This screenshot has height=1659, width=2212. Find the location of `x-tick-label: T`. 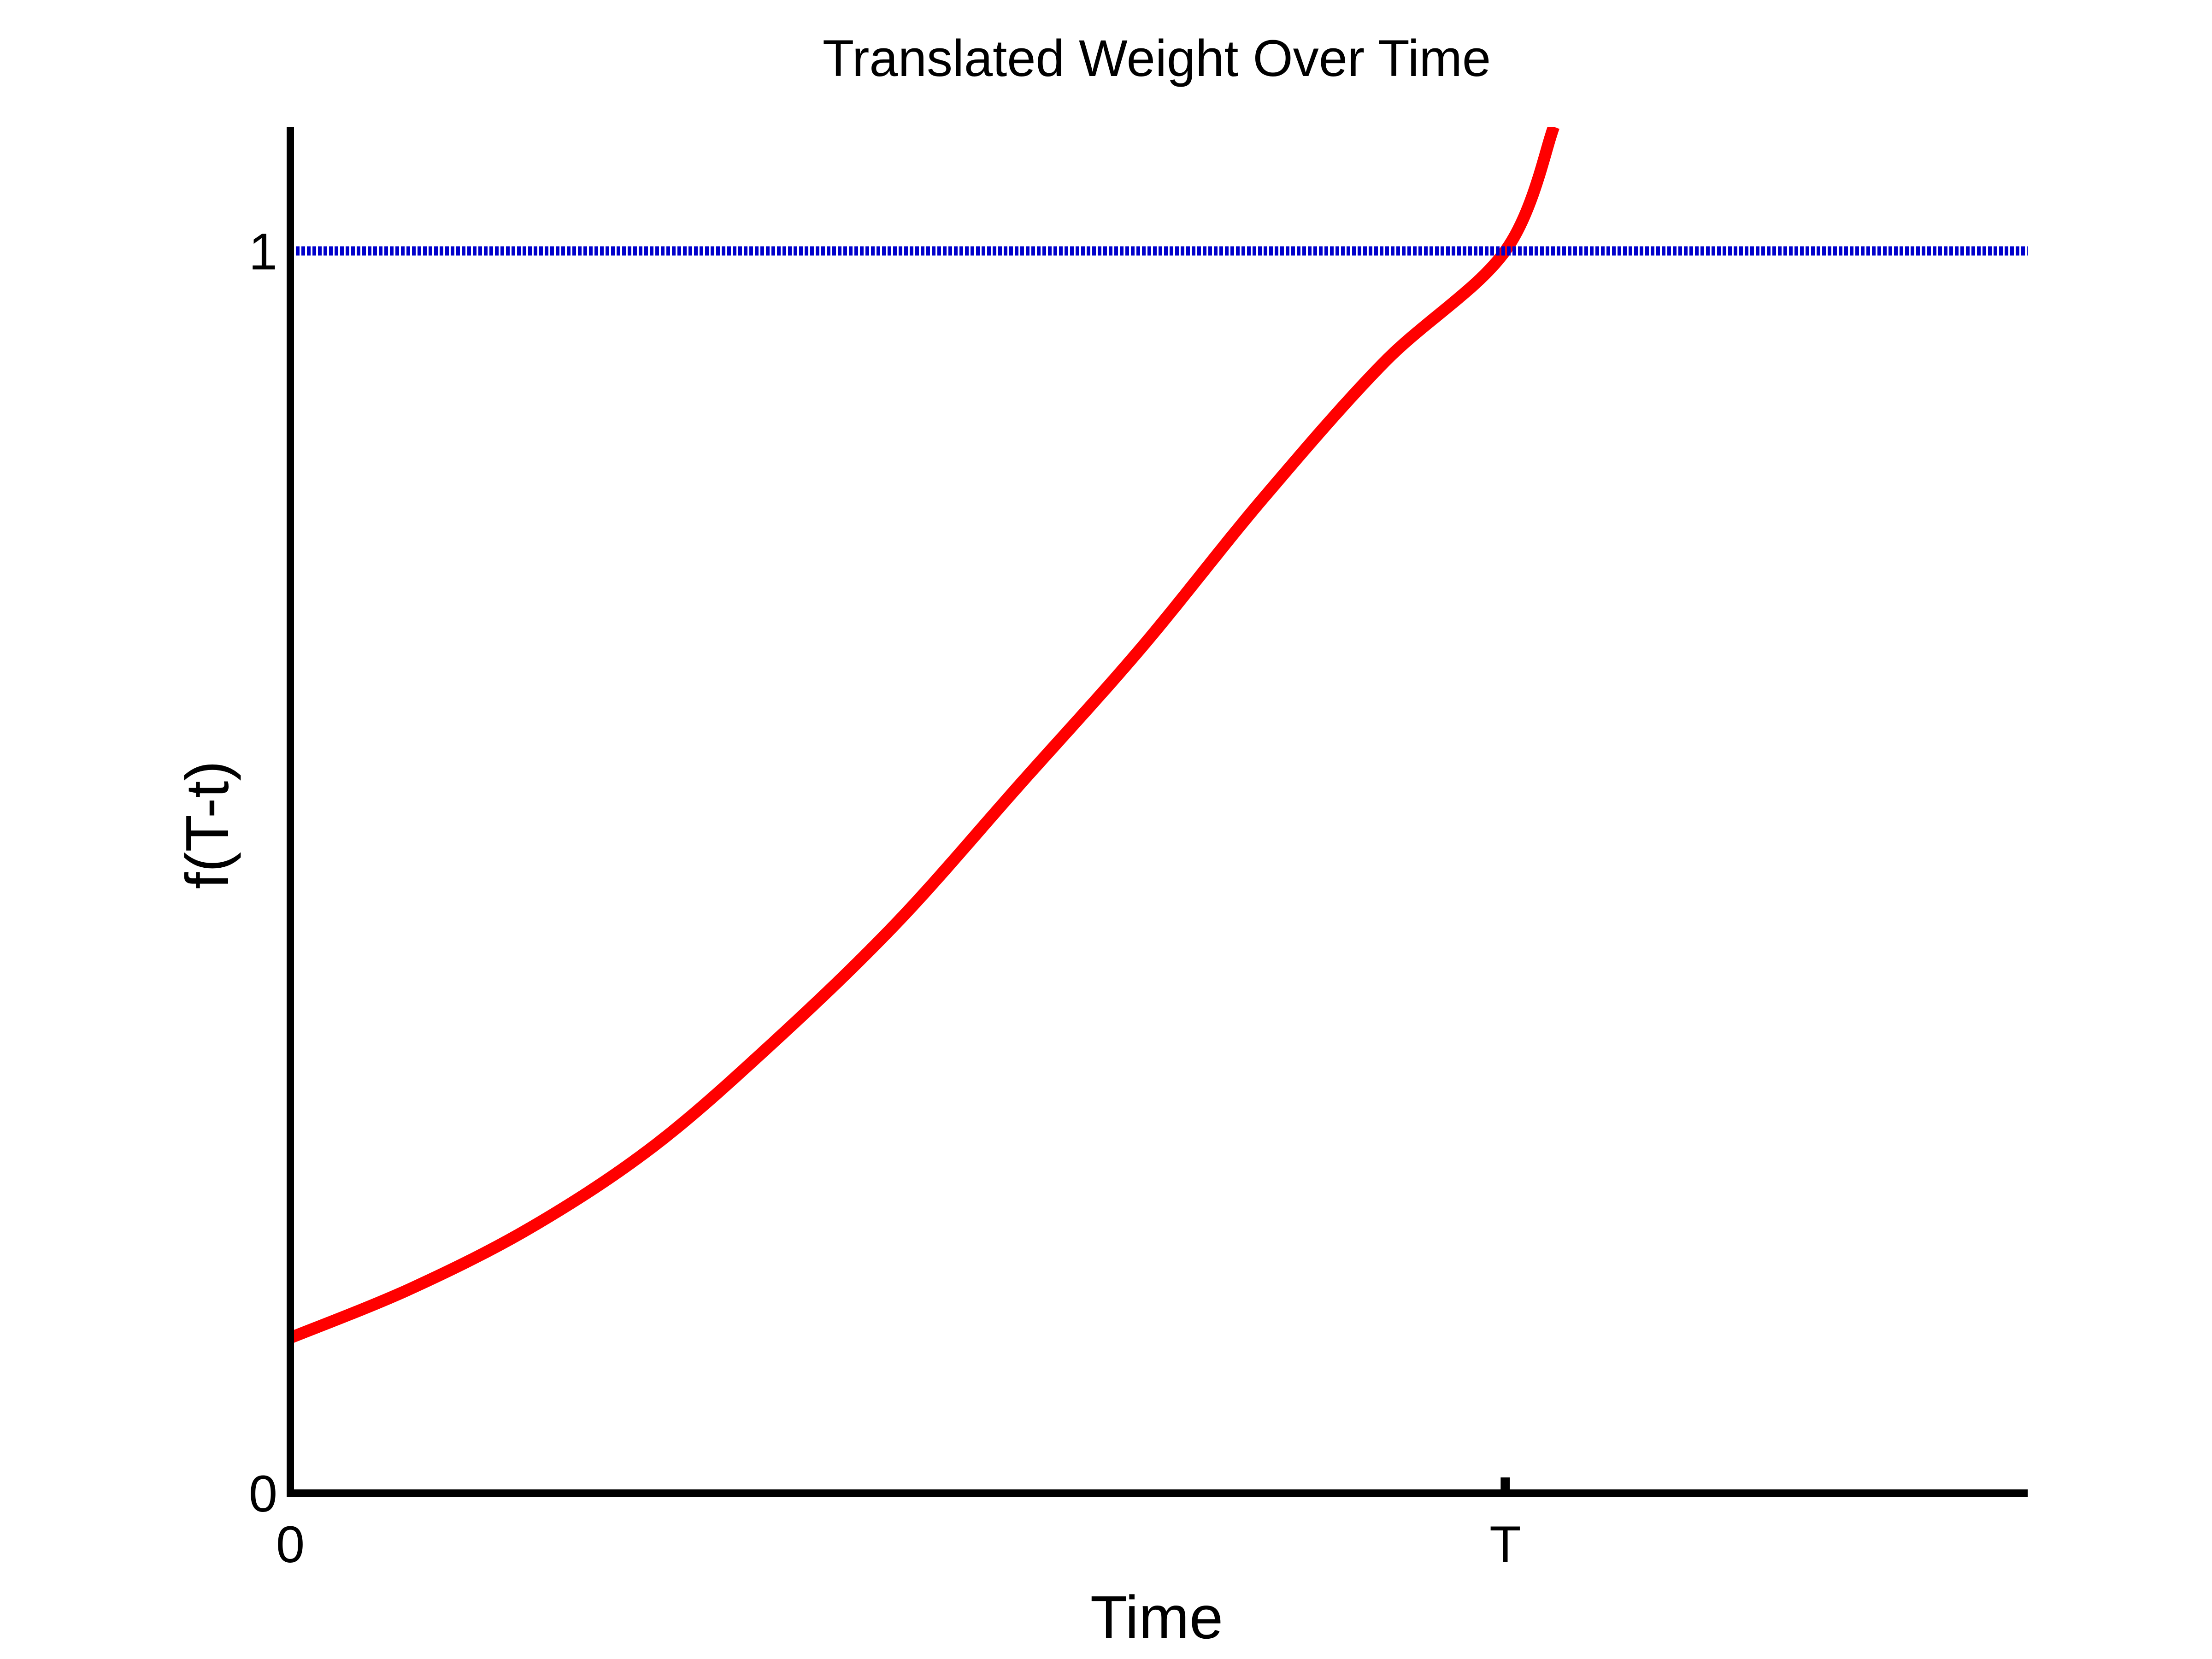

x-tick-label: T is located at coordinates (1505, 1544).